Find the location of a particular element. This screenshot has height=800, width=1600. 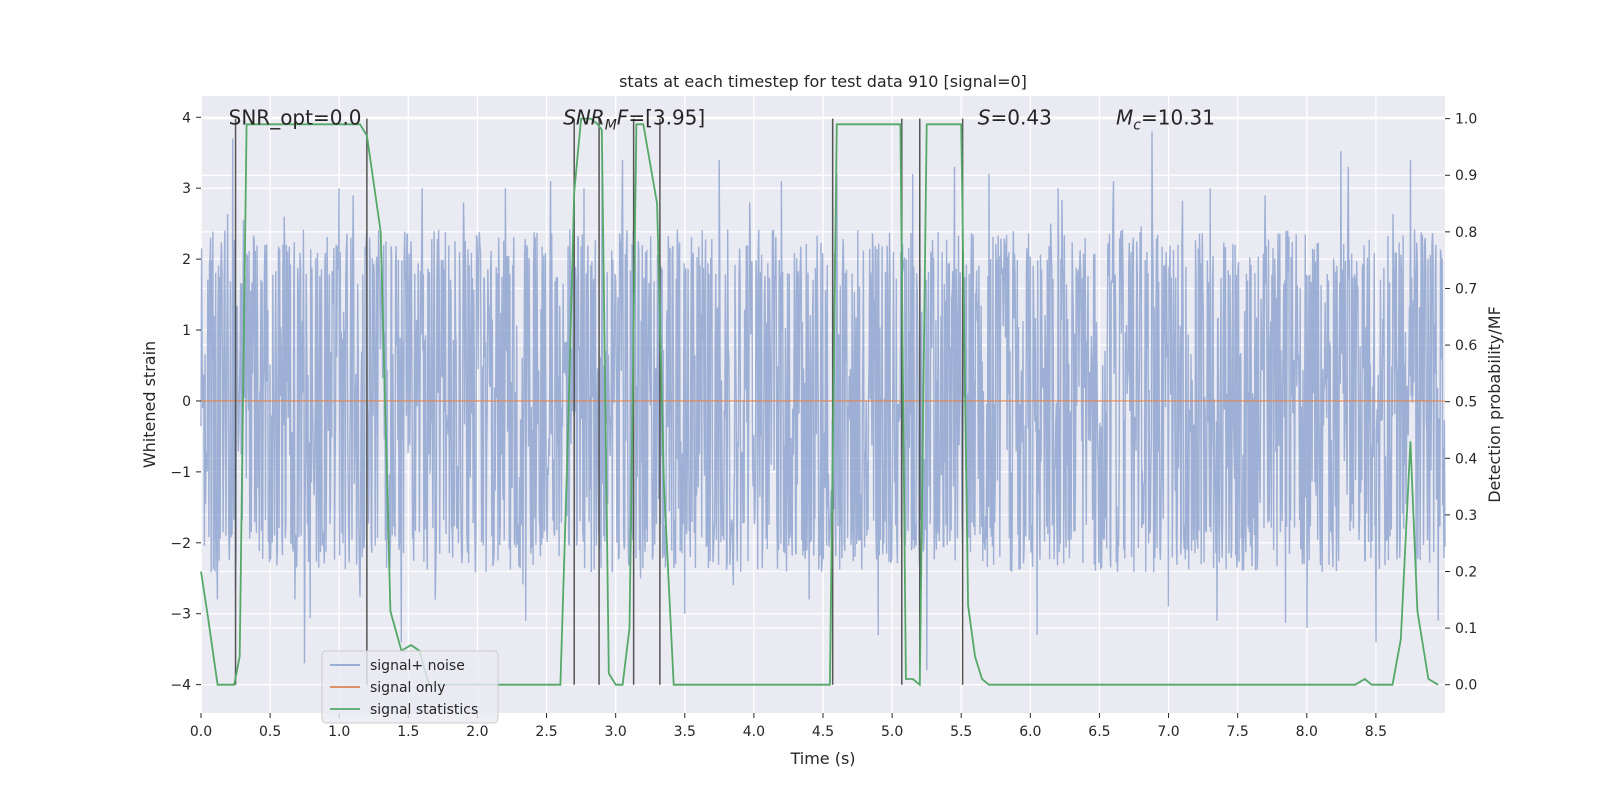

x-tick-label: 4.5 is located at coordinates (823, 732).